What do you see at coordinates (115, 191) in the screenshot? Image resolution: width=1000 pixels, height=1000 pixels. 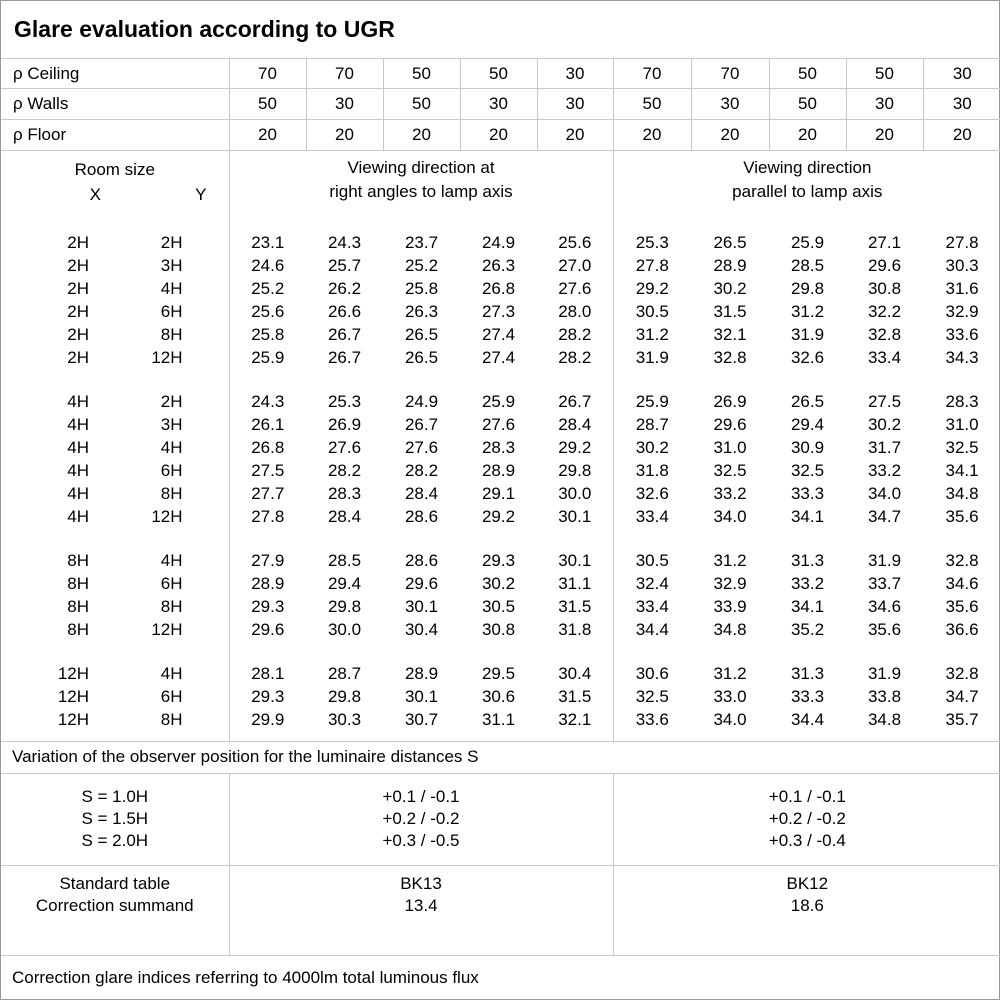 I see `room-size-header: Room size X Y` at bounding box center [115, 191].